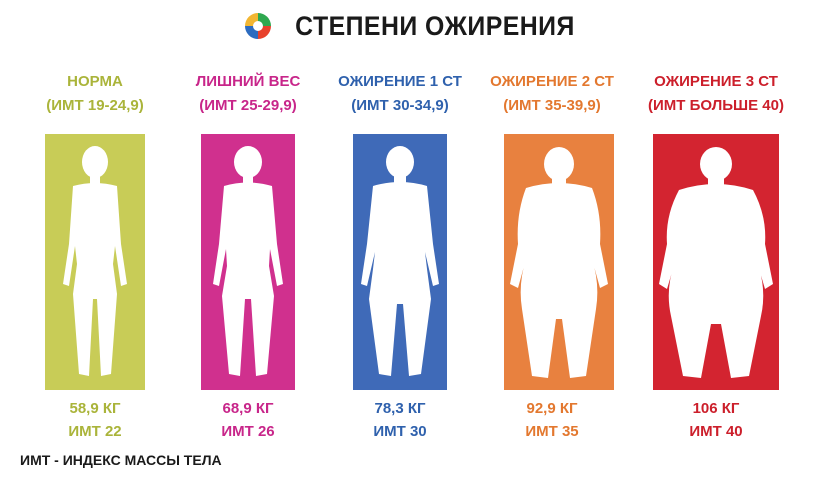  I want to click on header: СТЕПЕНИ ОЖИРЕНИЯ, so click(415, 26).